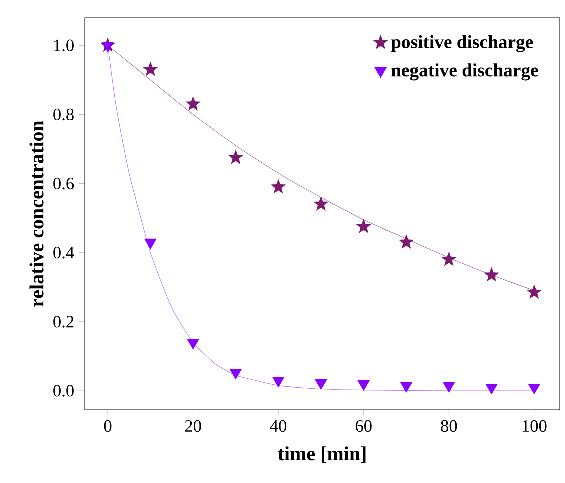 Image resolution: width=565 pixels, height=483 pixels. I want to click on legend-label: positive discharge, so click(462, 43).